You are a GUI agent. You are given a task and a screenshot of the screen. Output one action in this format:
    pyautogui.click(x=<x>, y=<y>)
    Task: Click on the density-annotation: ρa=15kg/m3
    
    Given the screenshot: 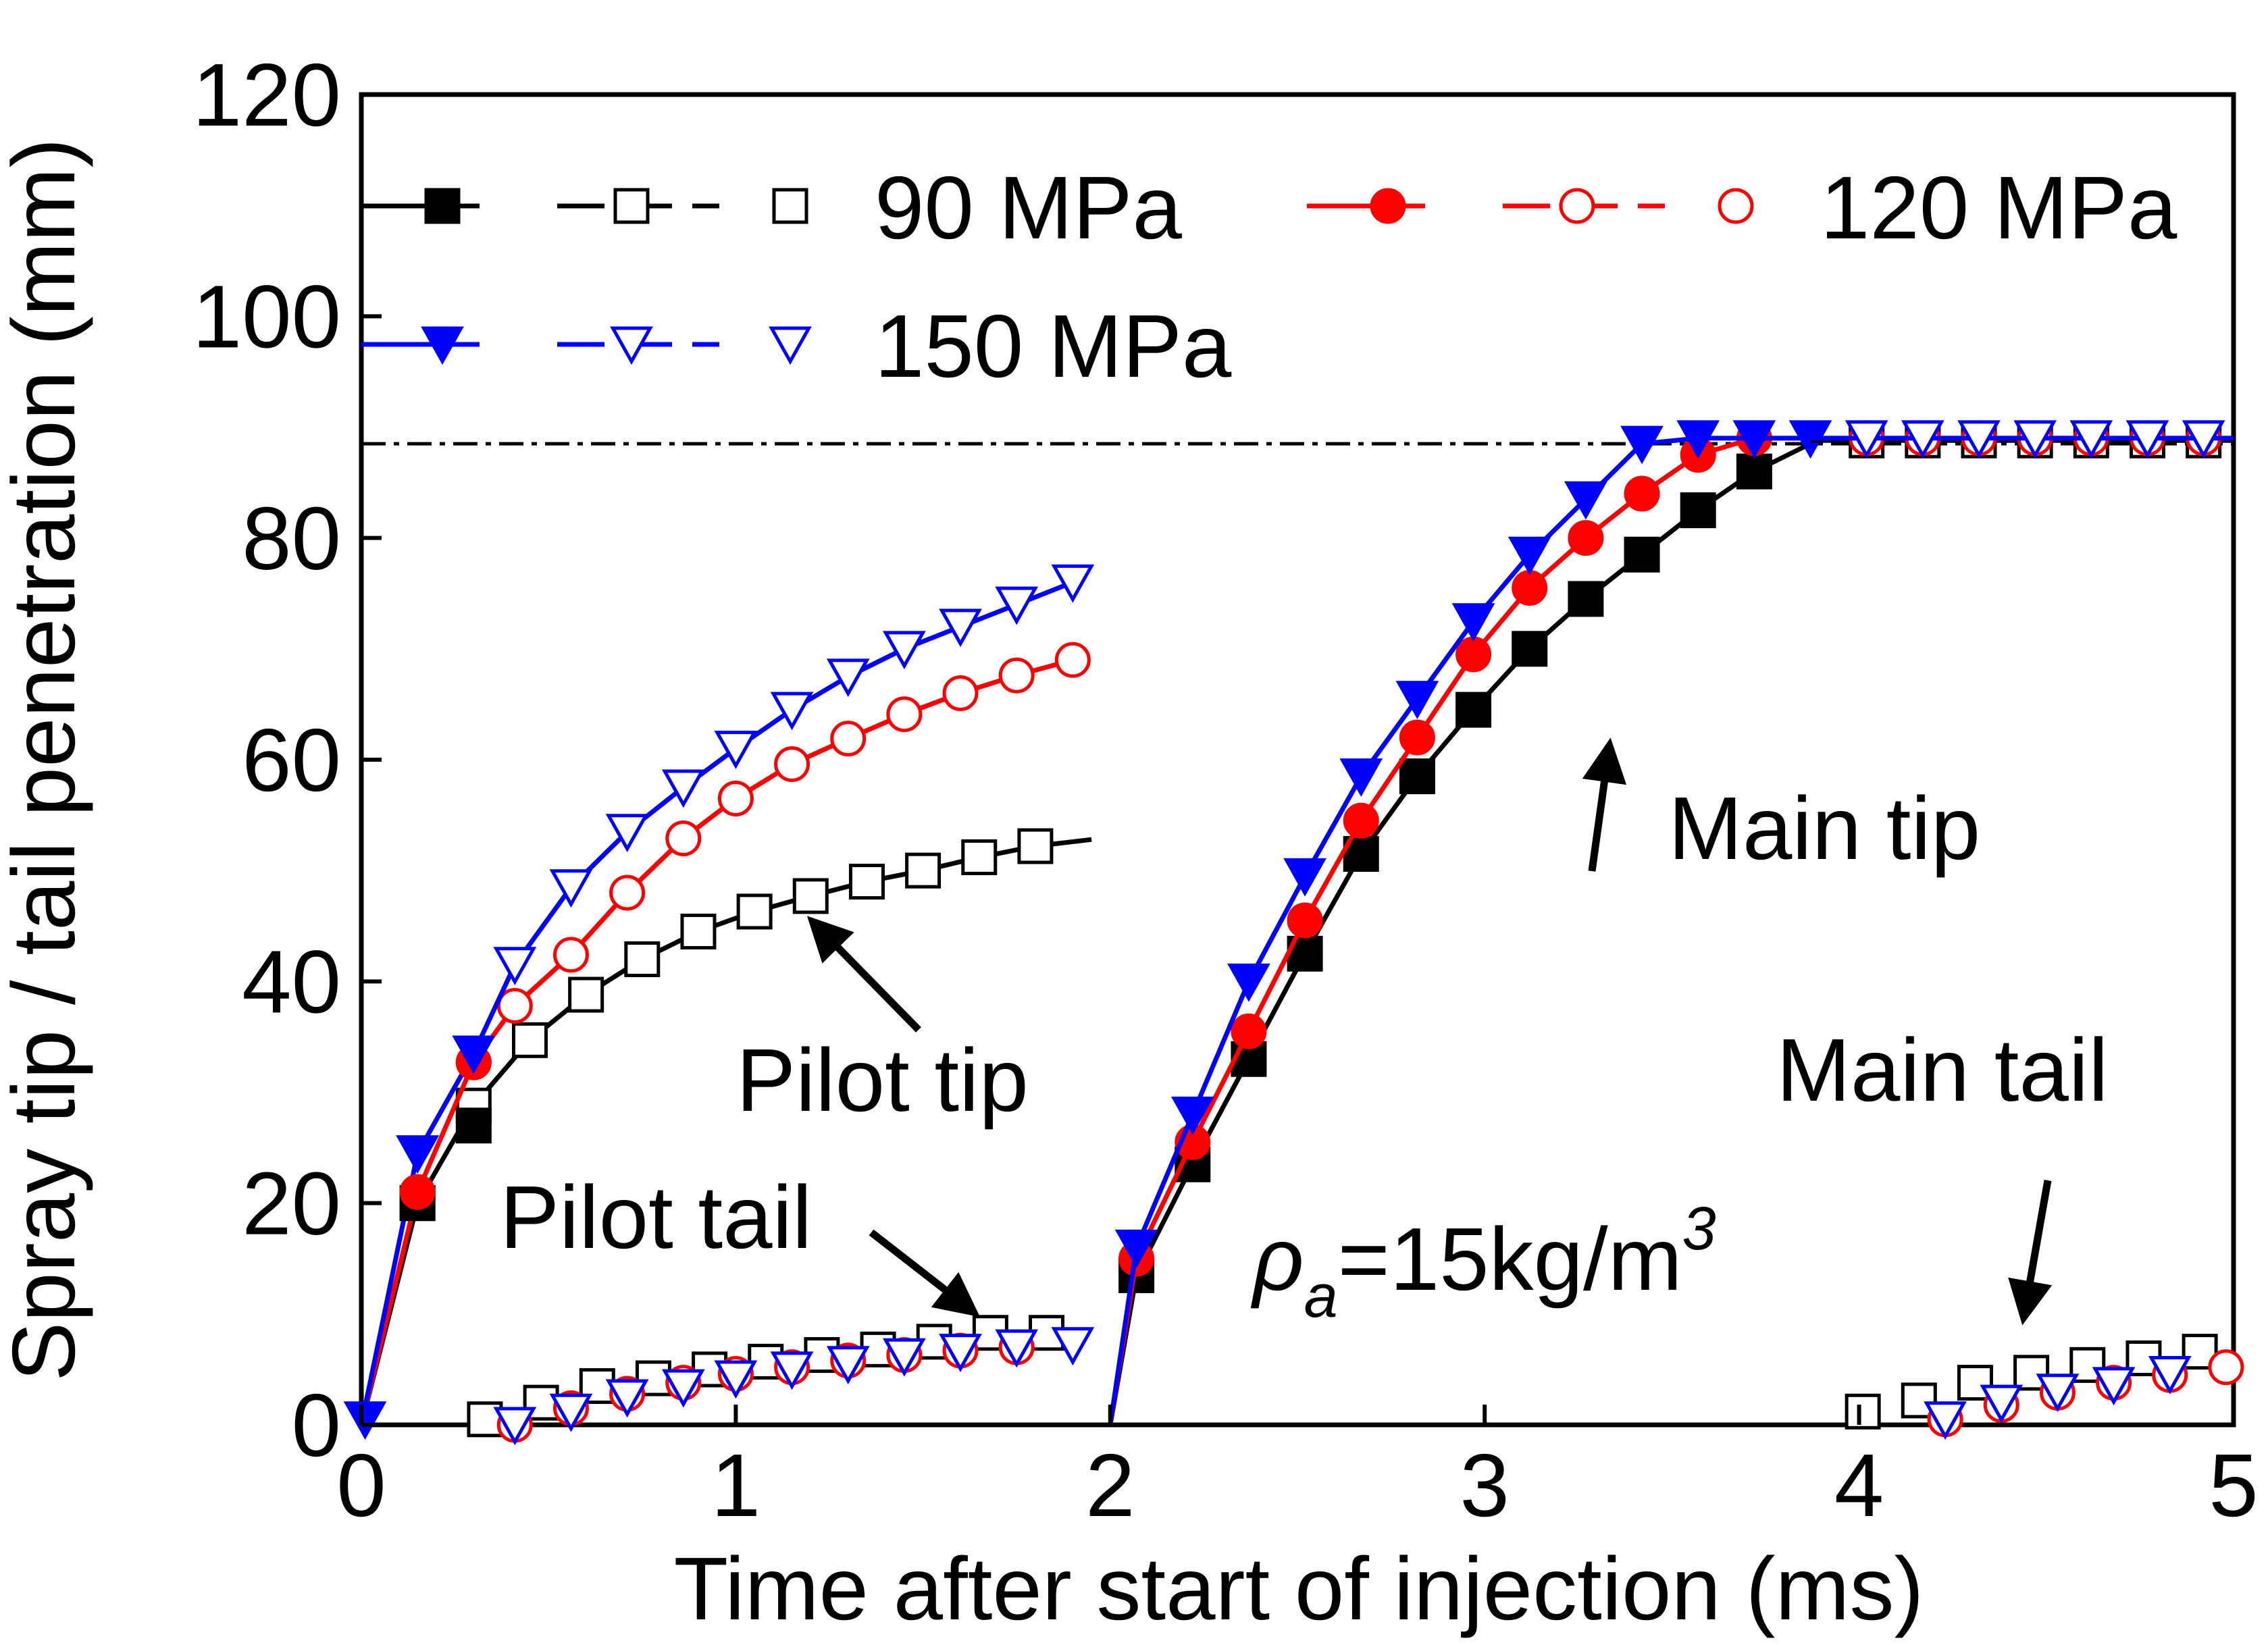 What is the action you would take?
    pyautogui.click(x=1483, y=1262)
    